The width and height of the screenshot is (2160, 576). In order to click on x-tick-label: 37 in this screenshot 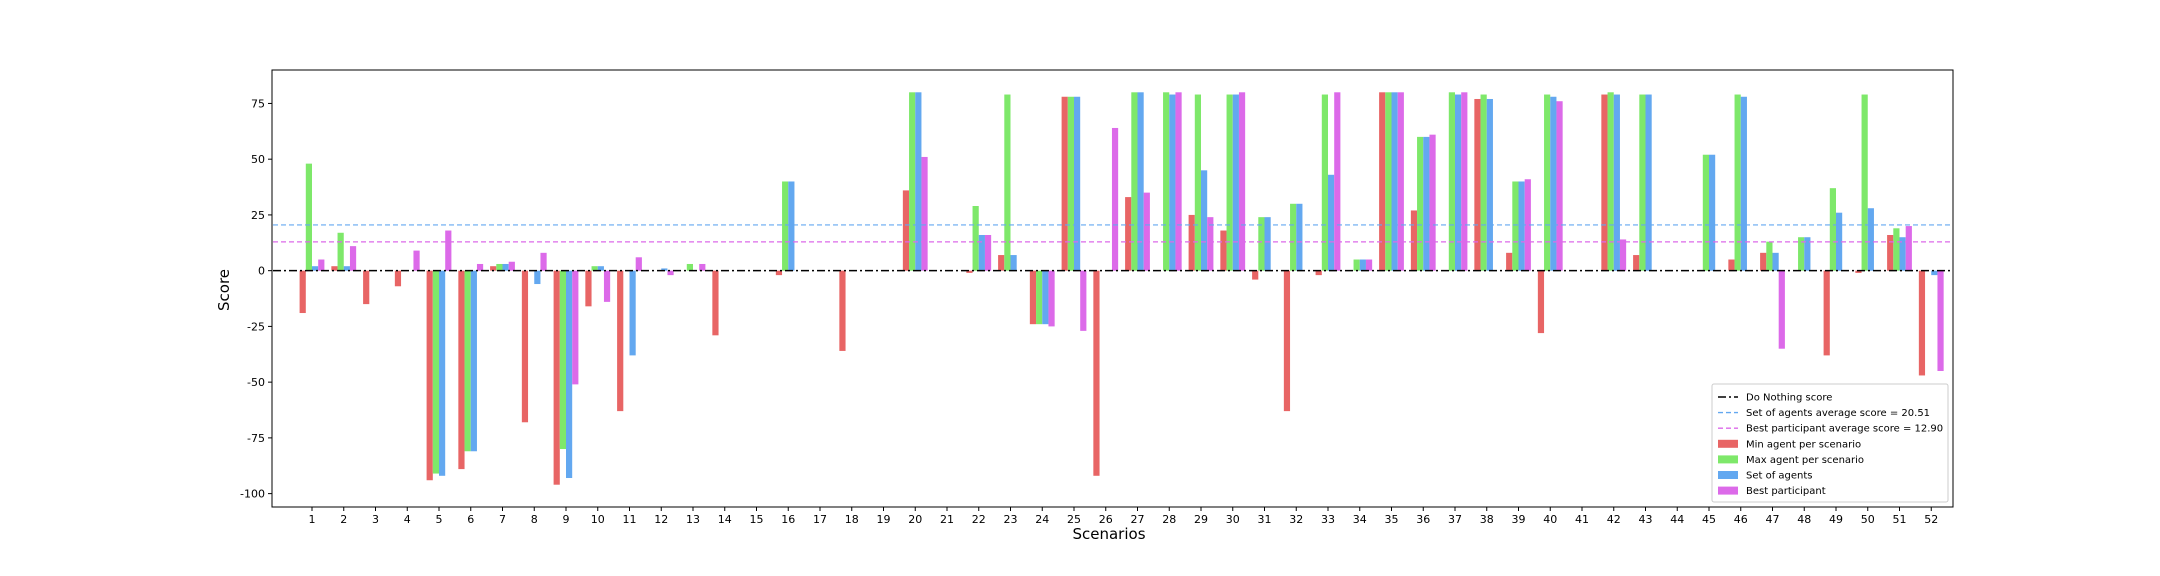, I will do `click(1455, 519)`.